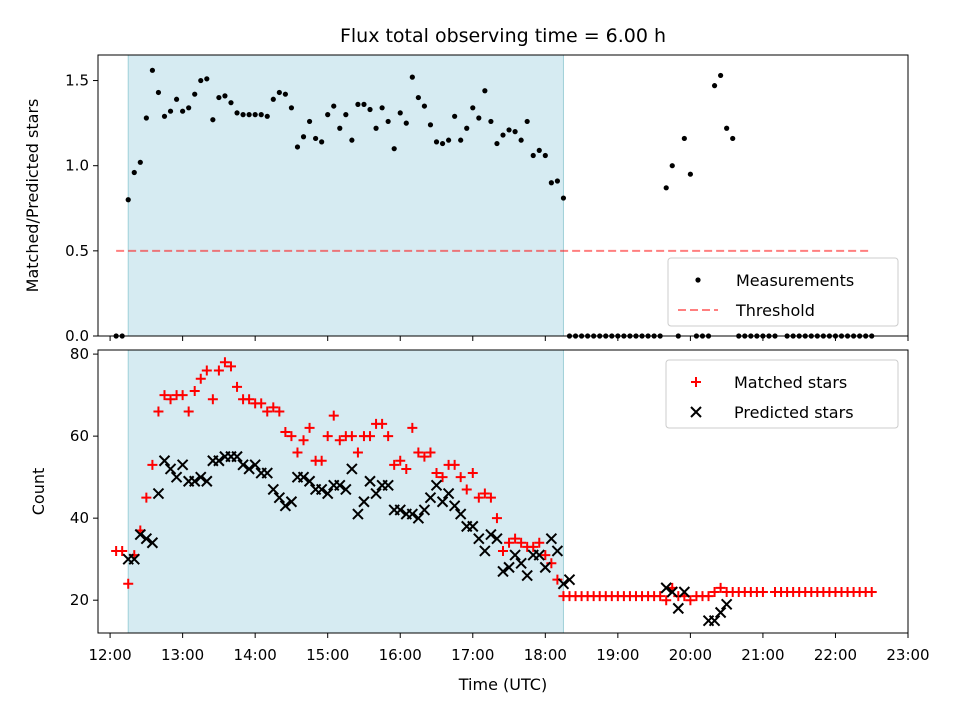 The height and width of the screenshot is (720, 960). Describe the element at coordinates (472, 655) in the screenshot. I see `x-tick-label: 17:00` at that location.